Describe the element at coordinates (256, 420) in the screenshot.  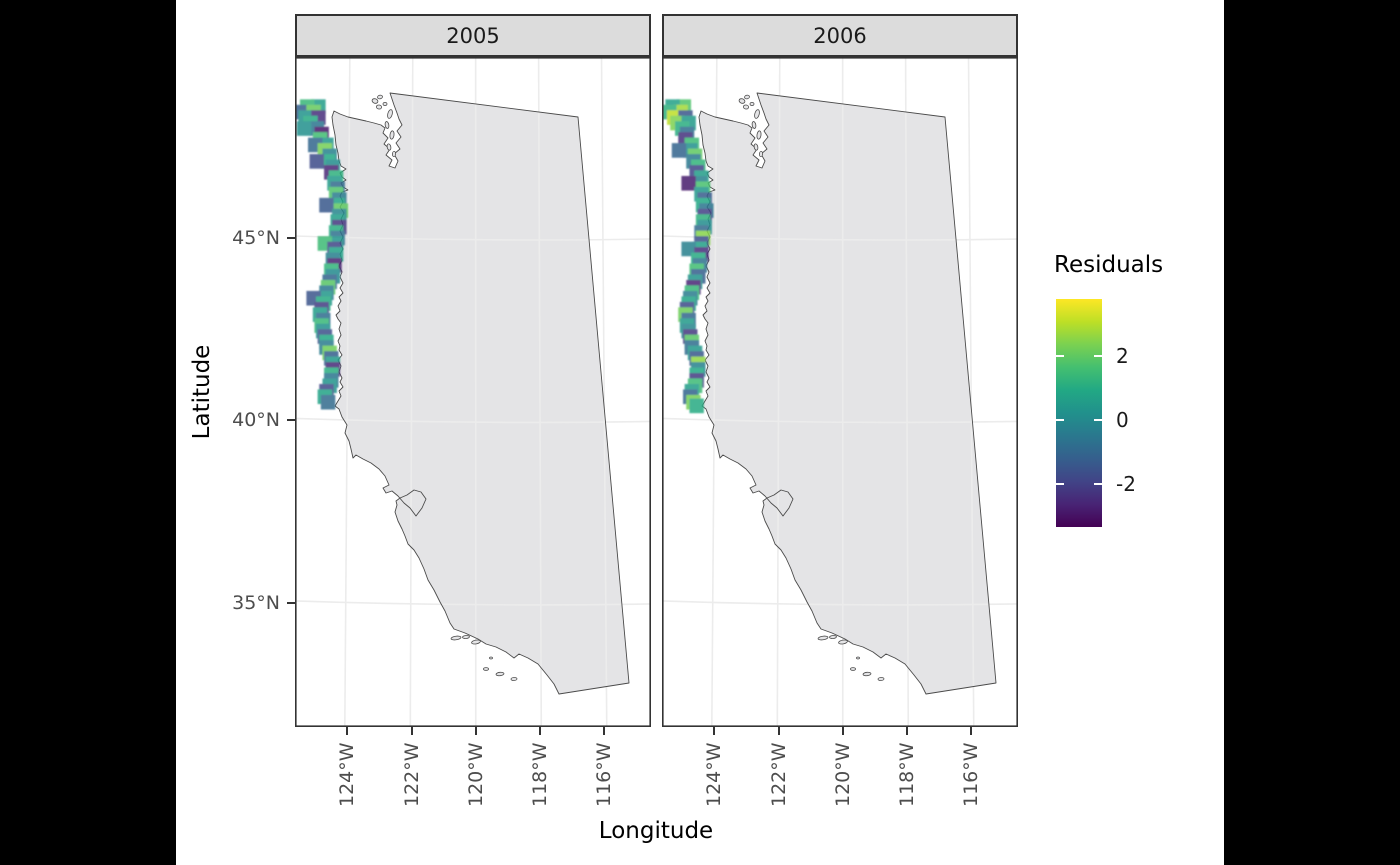
I see `y-tick-label: 40°N` at that location.